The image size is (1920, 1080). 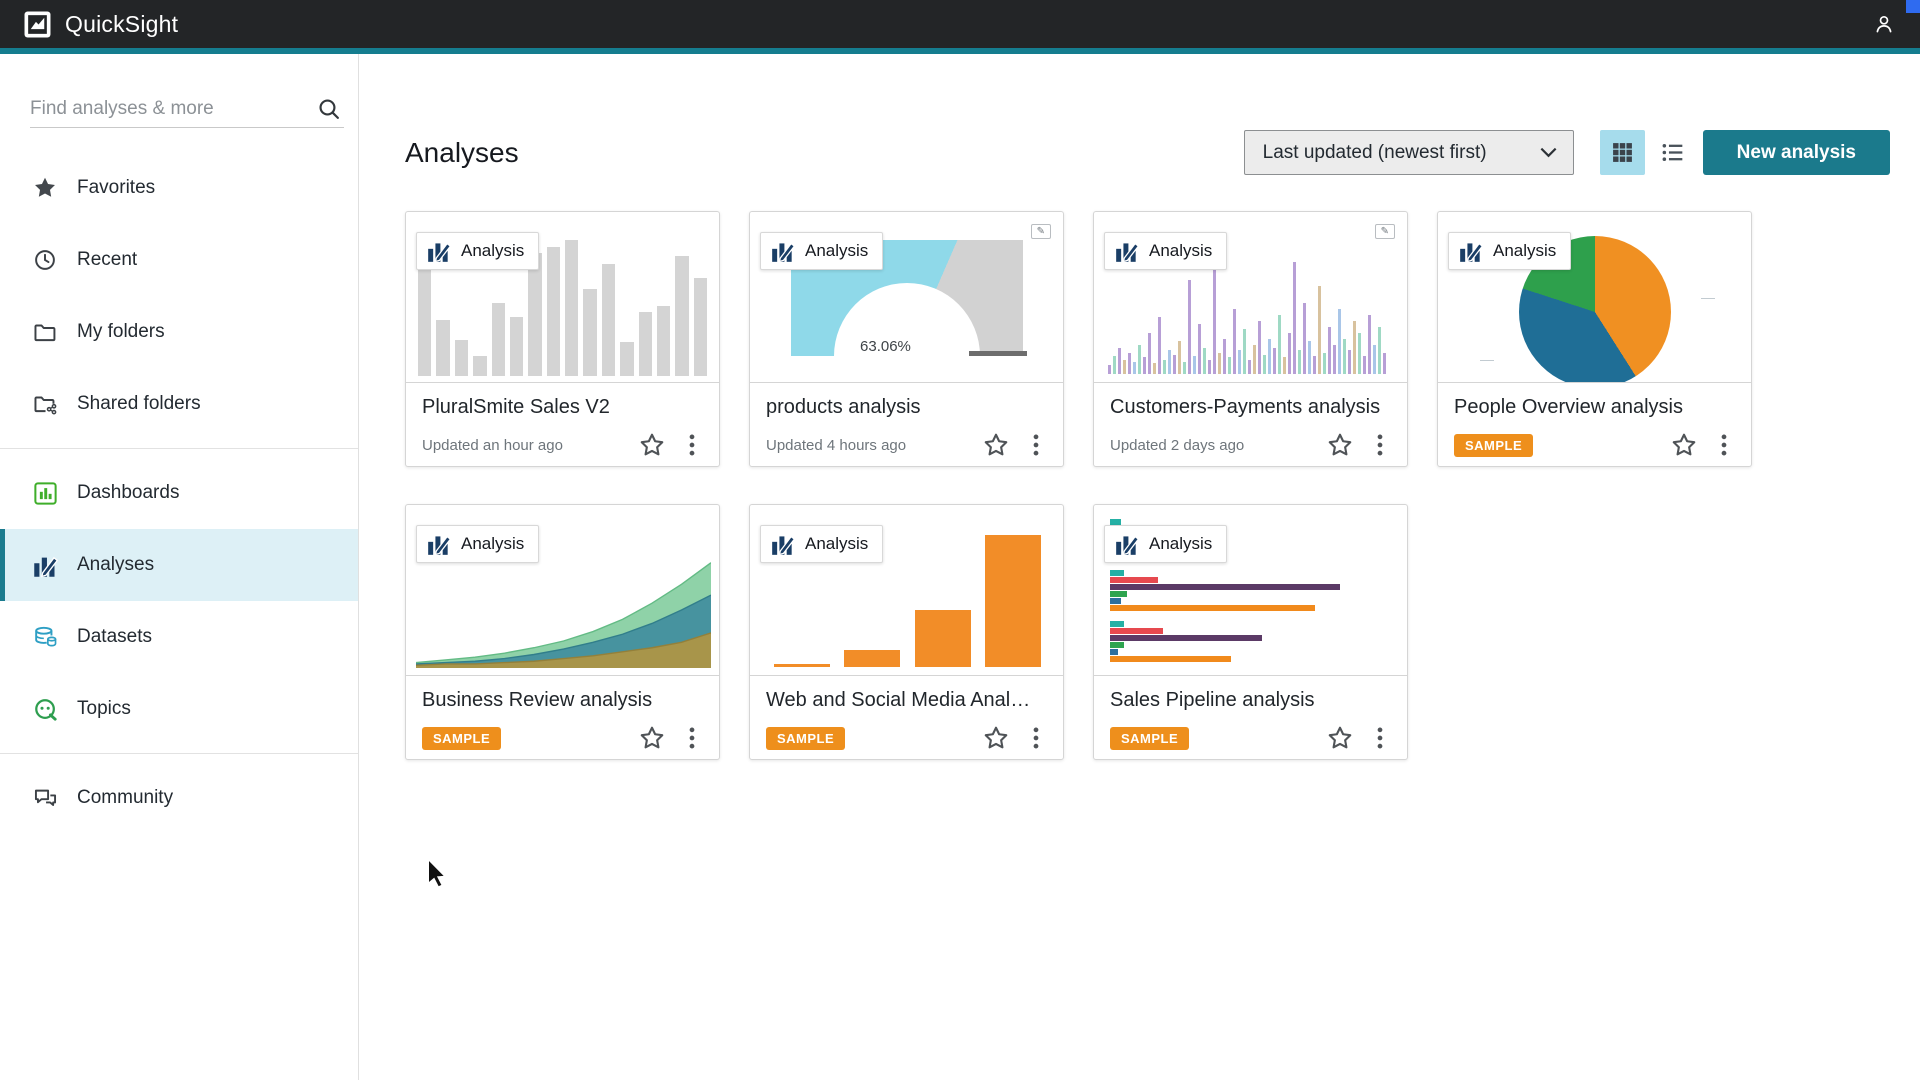 What do you see at coordinates (104, 708) in the screenshot?
I see `sidebar-item-label: Topics` at bounding box center [104, 708].